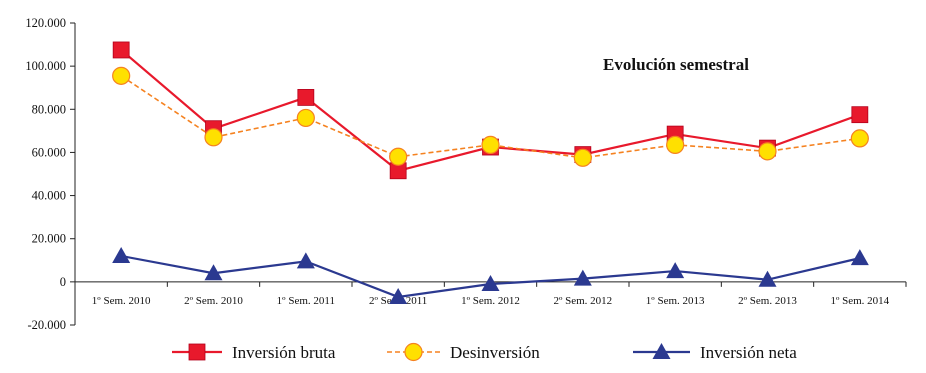 This screenshot has height=373, width=926. What do you see at coordinates (45, 66) in the screenshot?
I see `y-tick-label: 100.000` at bounding box center [45, 66].